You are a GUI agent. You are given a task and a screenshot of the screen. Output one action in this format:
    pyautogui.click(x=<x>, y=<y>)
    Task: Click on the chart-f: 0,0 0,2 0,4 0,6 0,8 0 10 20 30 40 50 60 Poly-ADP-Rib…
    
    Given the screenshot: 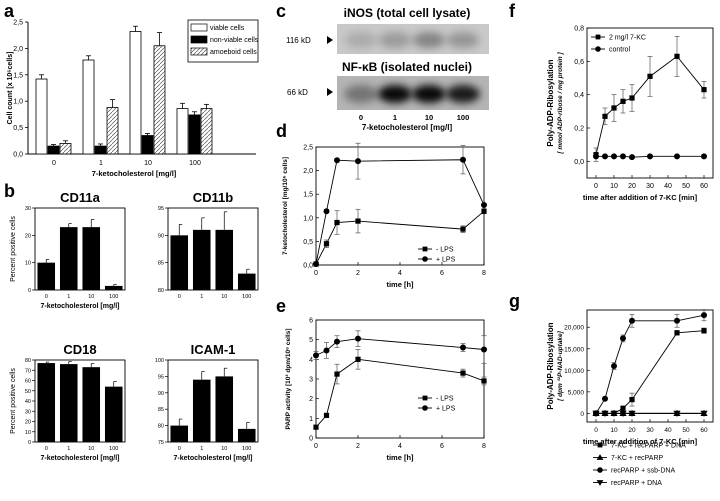 What is the action you would take?
    pyautogui.click(x=630, y=114)
    